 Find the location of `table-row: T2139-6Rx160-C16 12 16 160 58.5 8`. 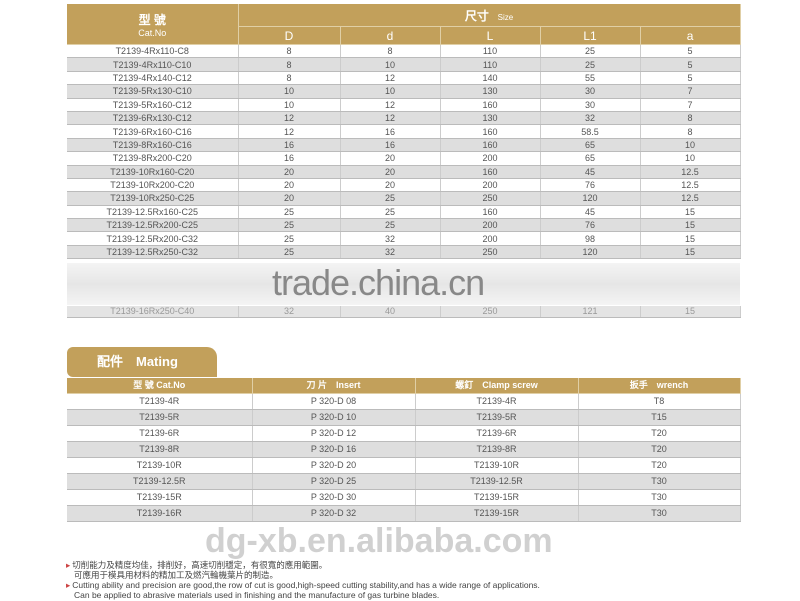

table-row: T2139-6Rx160-C16 12 16 160 58.5 8 is located at coordinates (404, 131).